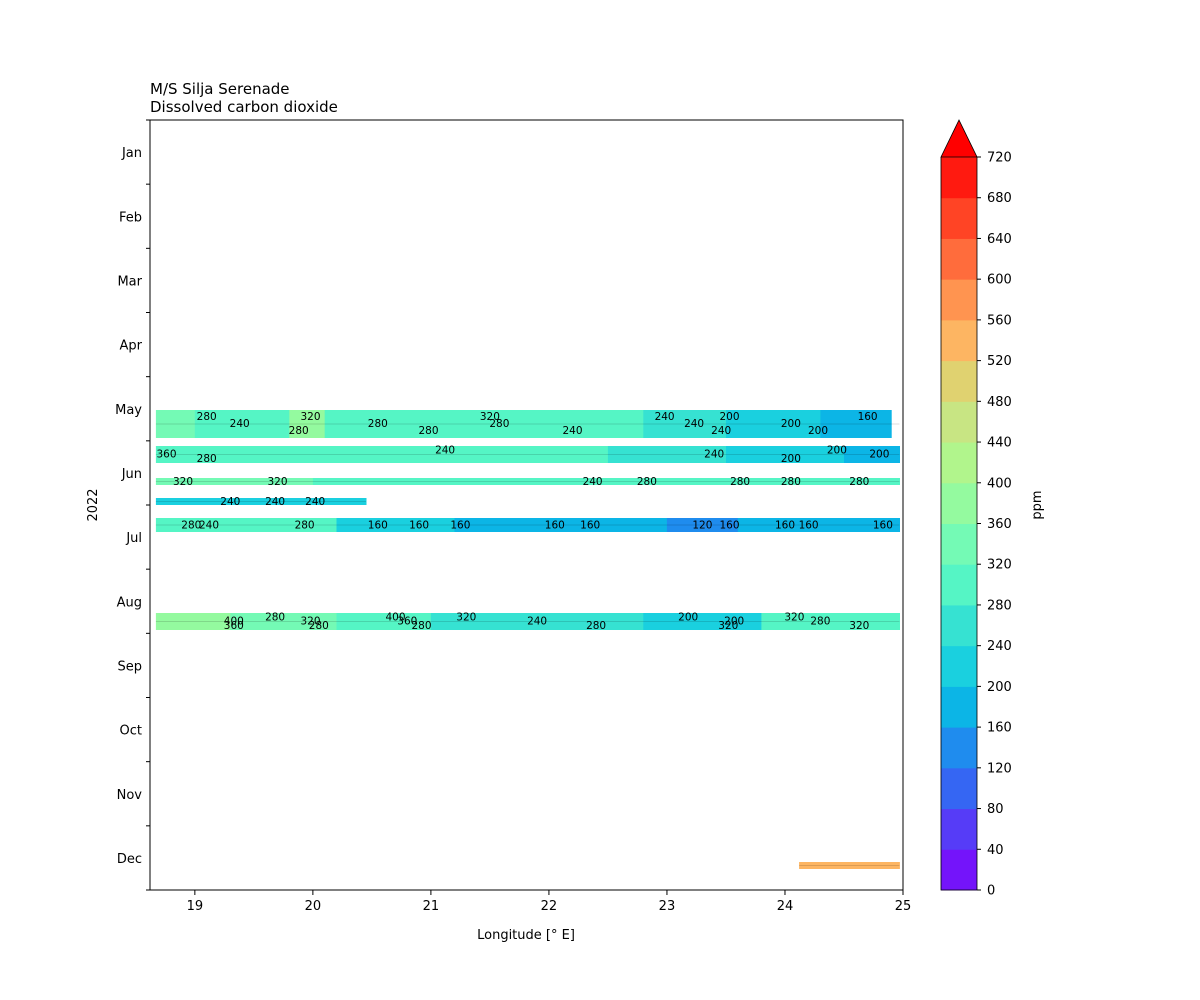 This screenshot has width=1200, height=1000. I want to click on y-tick-label: Oct, so click(131, 731).